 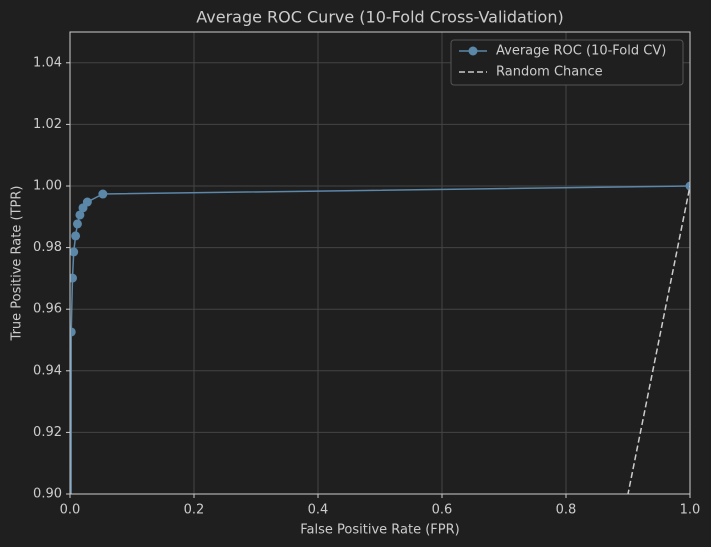 What do you see at coordinates (581, 51) in the screenshot?
I see `legend-label: Average ROC (10-Fold CV)` at bounding box center [581, 51].